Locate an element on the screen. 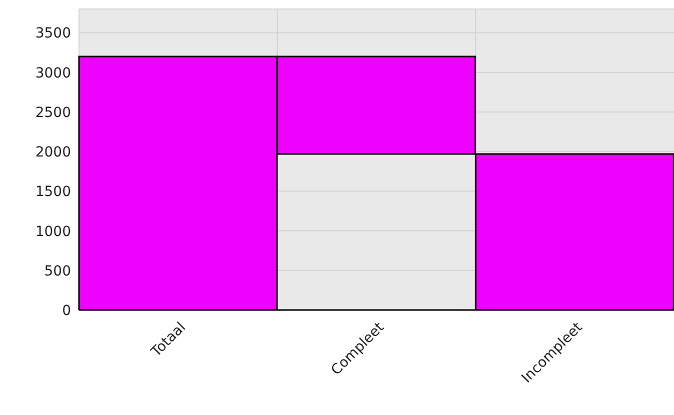 The width and height of the screenshot is (674, 415). y-tick-label: 0 is located at coordinates (66, 310).